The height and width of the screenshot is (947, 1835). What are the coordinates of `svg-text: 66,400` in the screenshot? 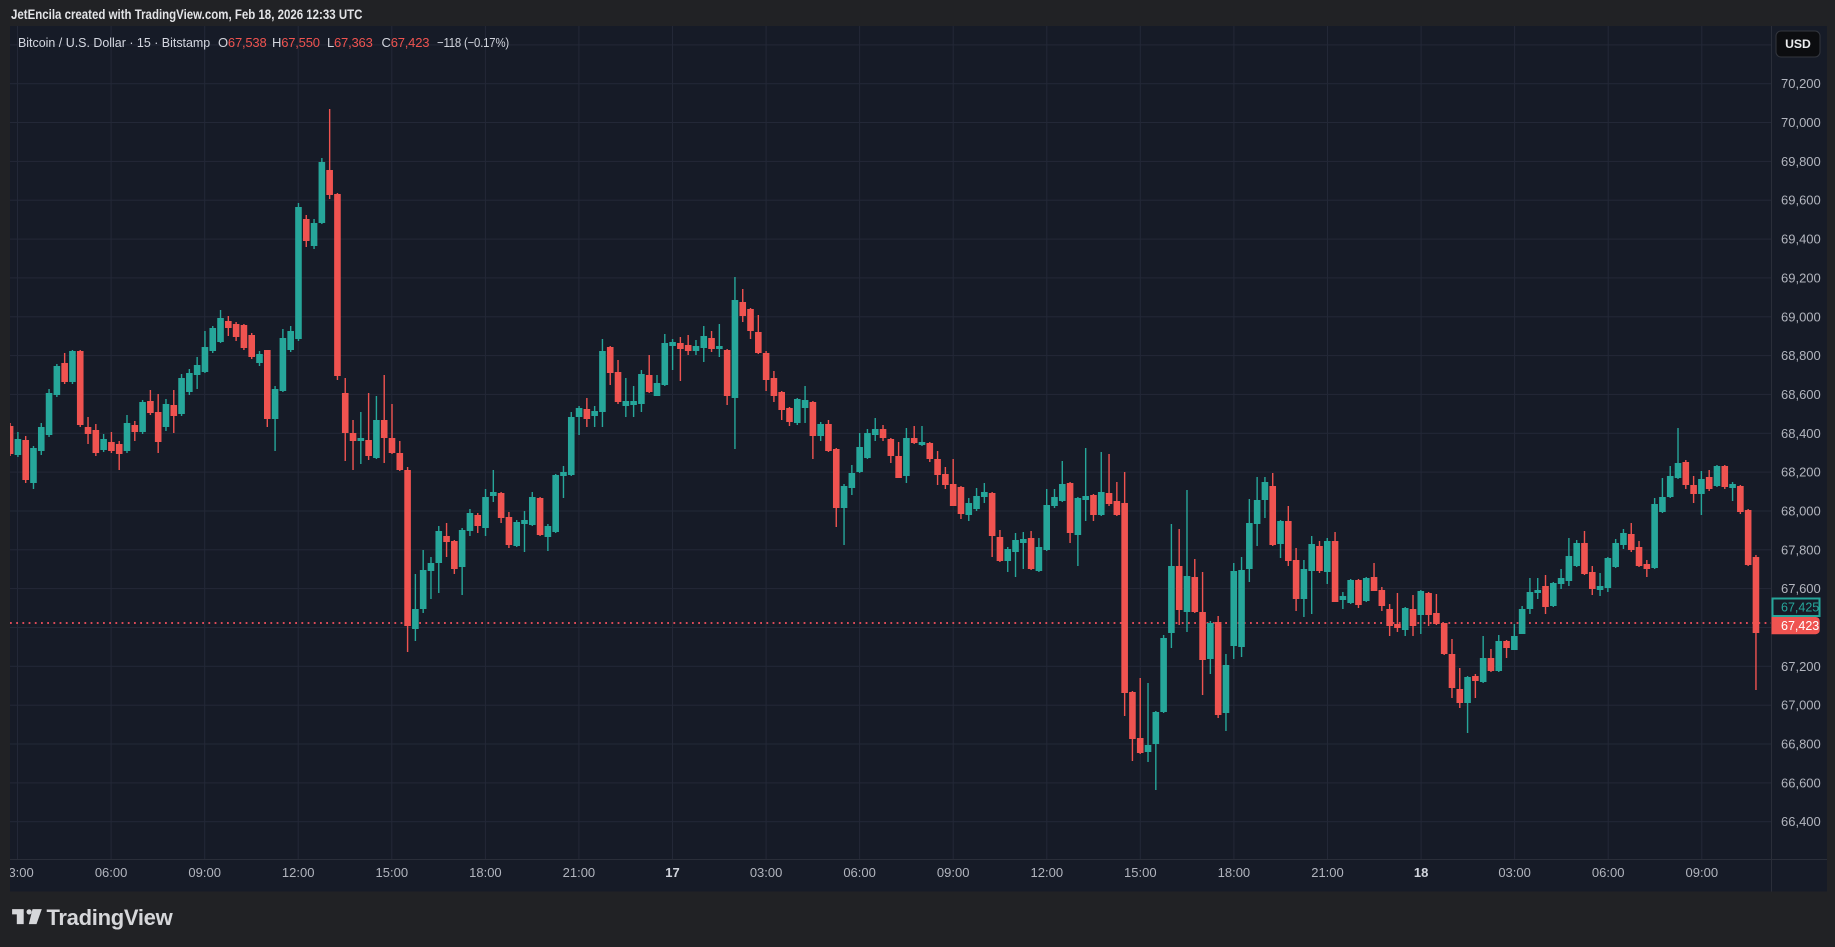 It's located at (1801, 821).